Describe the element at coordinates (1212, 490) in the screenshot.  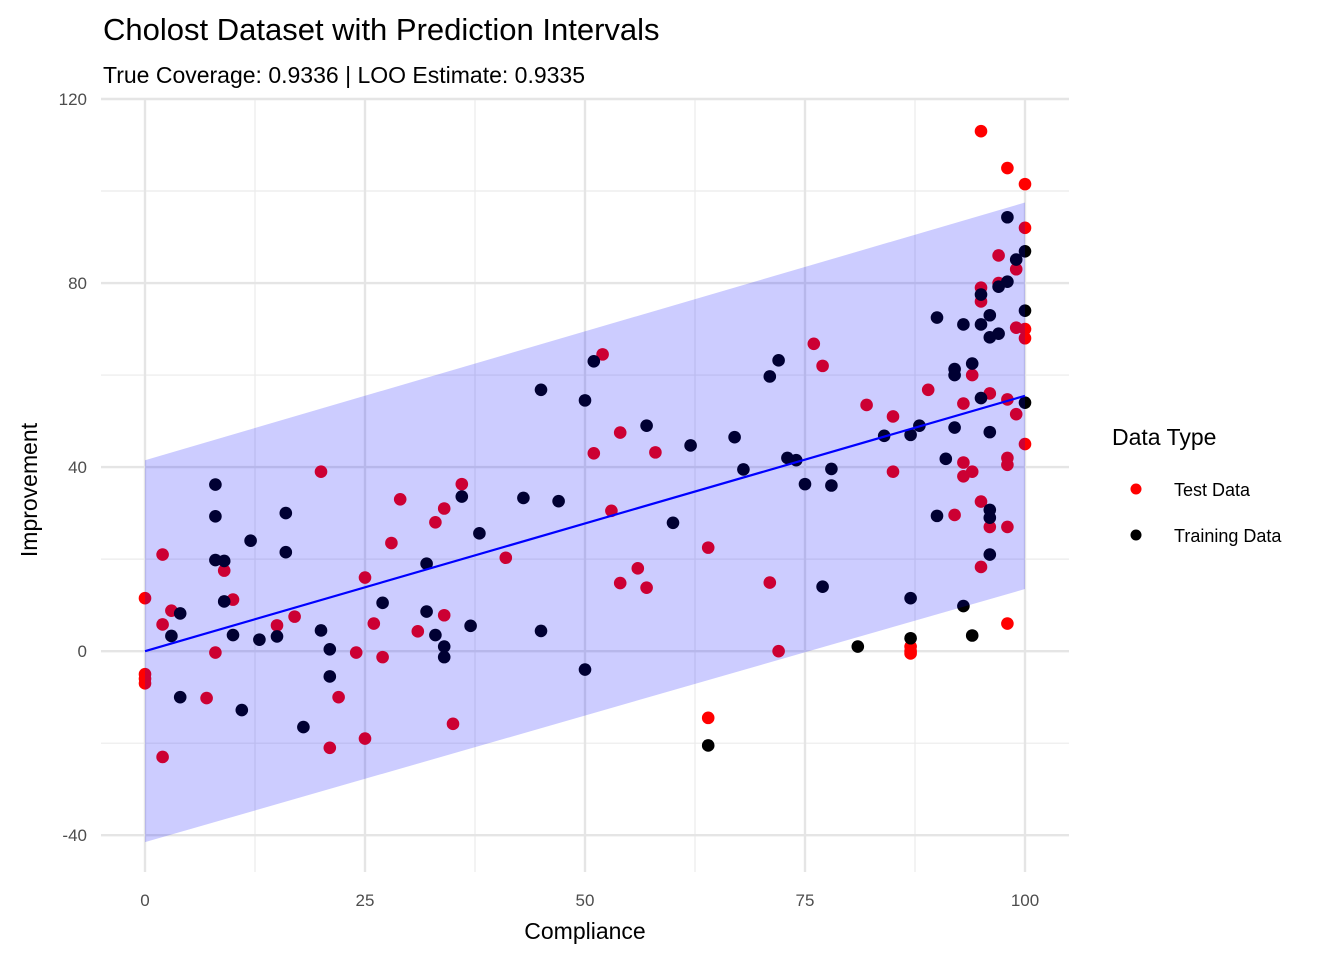
I see `legend-label-test-data: Test Data` at that location.